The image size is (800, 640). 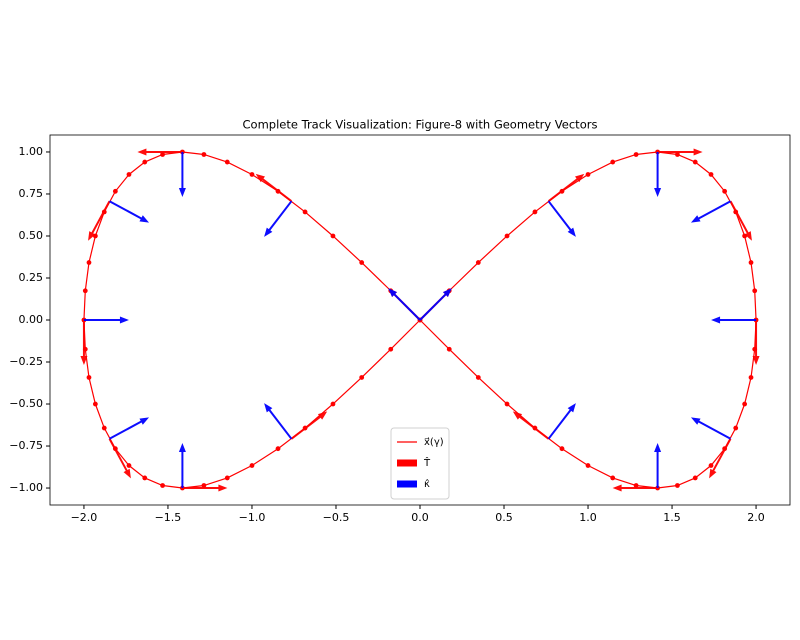 What do you see at coordinates (504, 517) in the screenshot?
I see `x-tick-label: 0.5` at bounding box center [504, 517].